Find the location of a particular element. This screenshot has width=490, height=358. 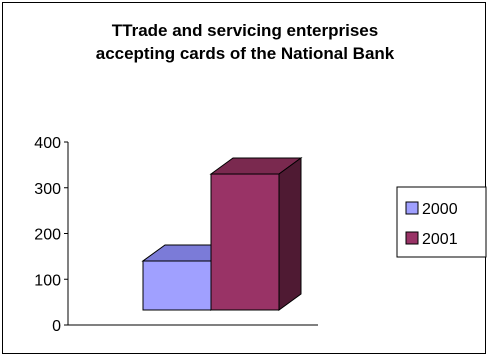

legend-swatch-2001 is located at coordinates (412, 238).